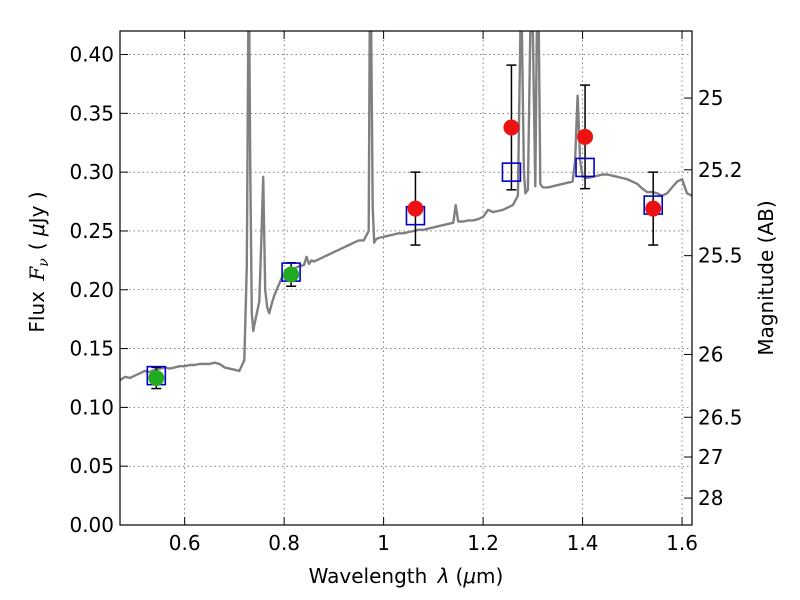 Image resolution: width=800 pixels, height=600 pixels. Describe the element at coordinates (91, 172) in the screenshot. I see `y-tick-label: 0.30` at that location.